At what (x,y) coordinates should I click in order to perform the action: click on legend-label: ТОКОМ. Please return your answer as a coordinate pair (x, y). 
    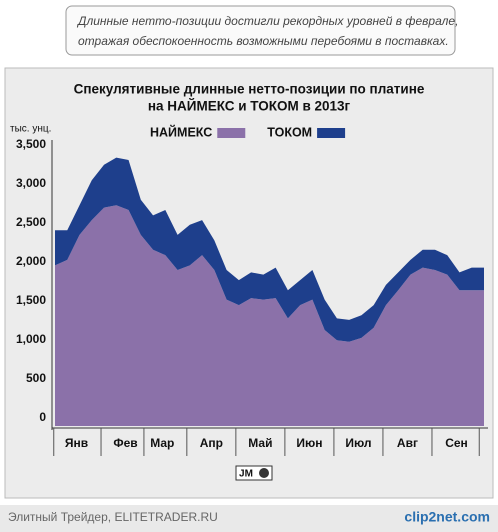
    Looking at the image, I should click on (289, 132).